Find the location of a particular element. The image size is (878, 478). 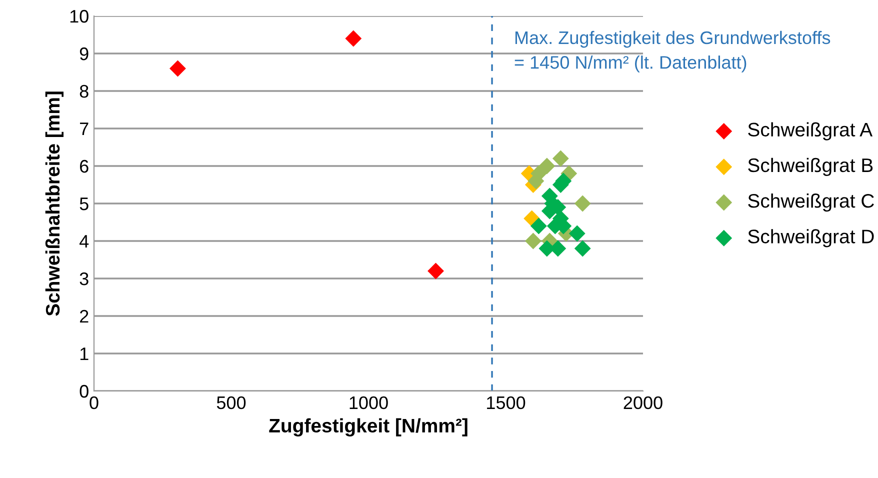

y-tick-label: 6 is located at coordinates (84, 166).